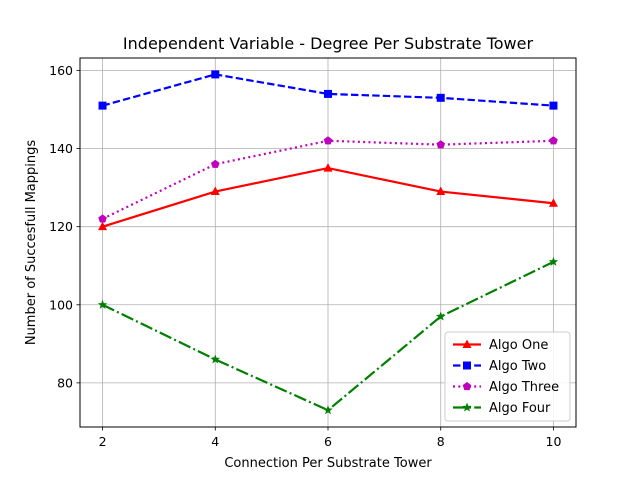  Describe the element at coordinates (215, 441) in the screenshot. I see `x-tick-label: 4` at that location.